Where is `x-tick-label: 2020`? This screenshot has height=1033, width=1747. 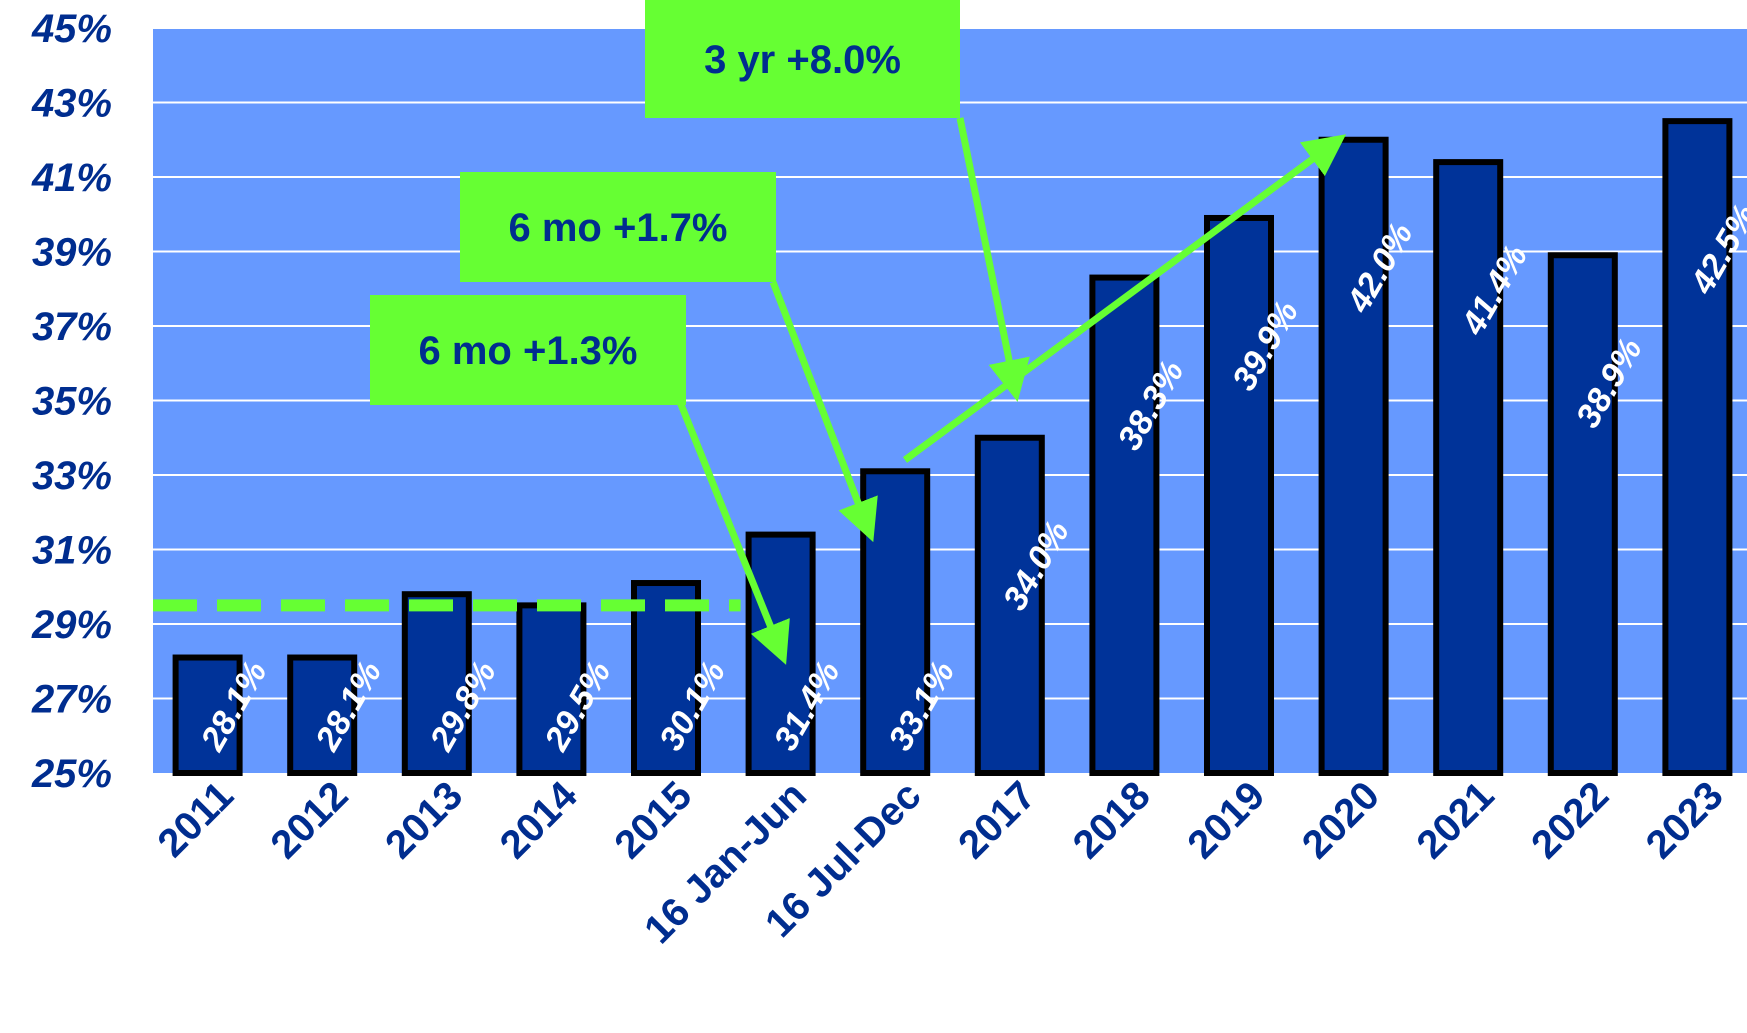
x-tick-label: 2020 is located at coordinates (1341, 820).